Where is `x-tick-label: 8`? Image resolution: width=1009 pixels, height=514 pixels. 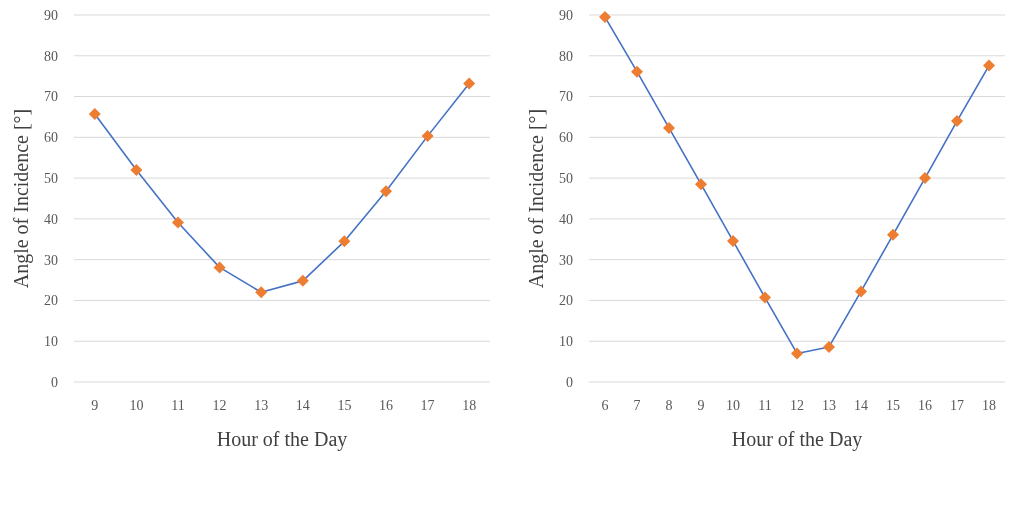
x-tick-label: 8 is located at coordinates (669, 405).